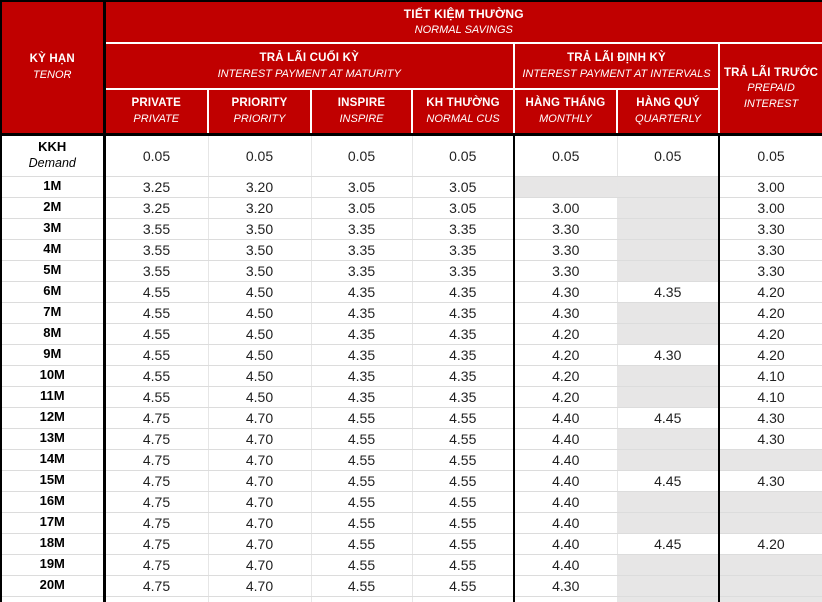  I want to click on table-row: 8M 4.55 4.50 4.35 4.35 4.20 4.20, so click(411, 334).